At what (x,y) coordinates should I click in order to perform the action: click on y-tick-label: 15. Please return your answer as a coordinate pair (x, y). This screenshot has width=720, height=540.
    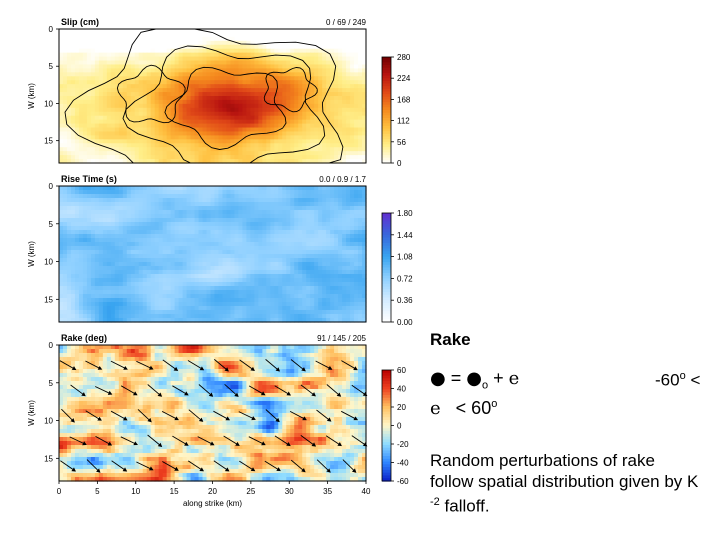
    Looking at the image, I should click on (48, 299).